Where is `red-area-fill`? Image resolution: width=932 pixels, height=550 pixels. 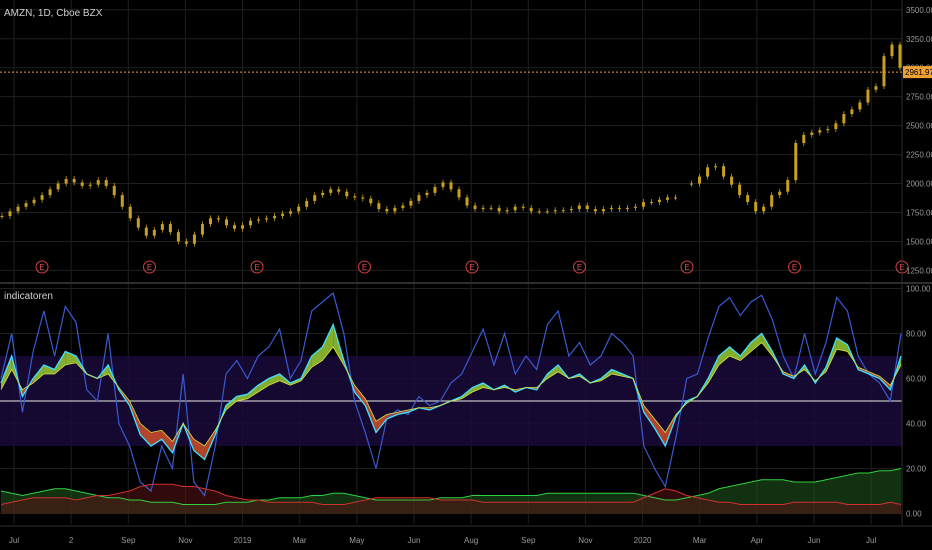 red-area-fill is located at coordinates (451, 499).